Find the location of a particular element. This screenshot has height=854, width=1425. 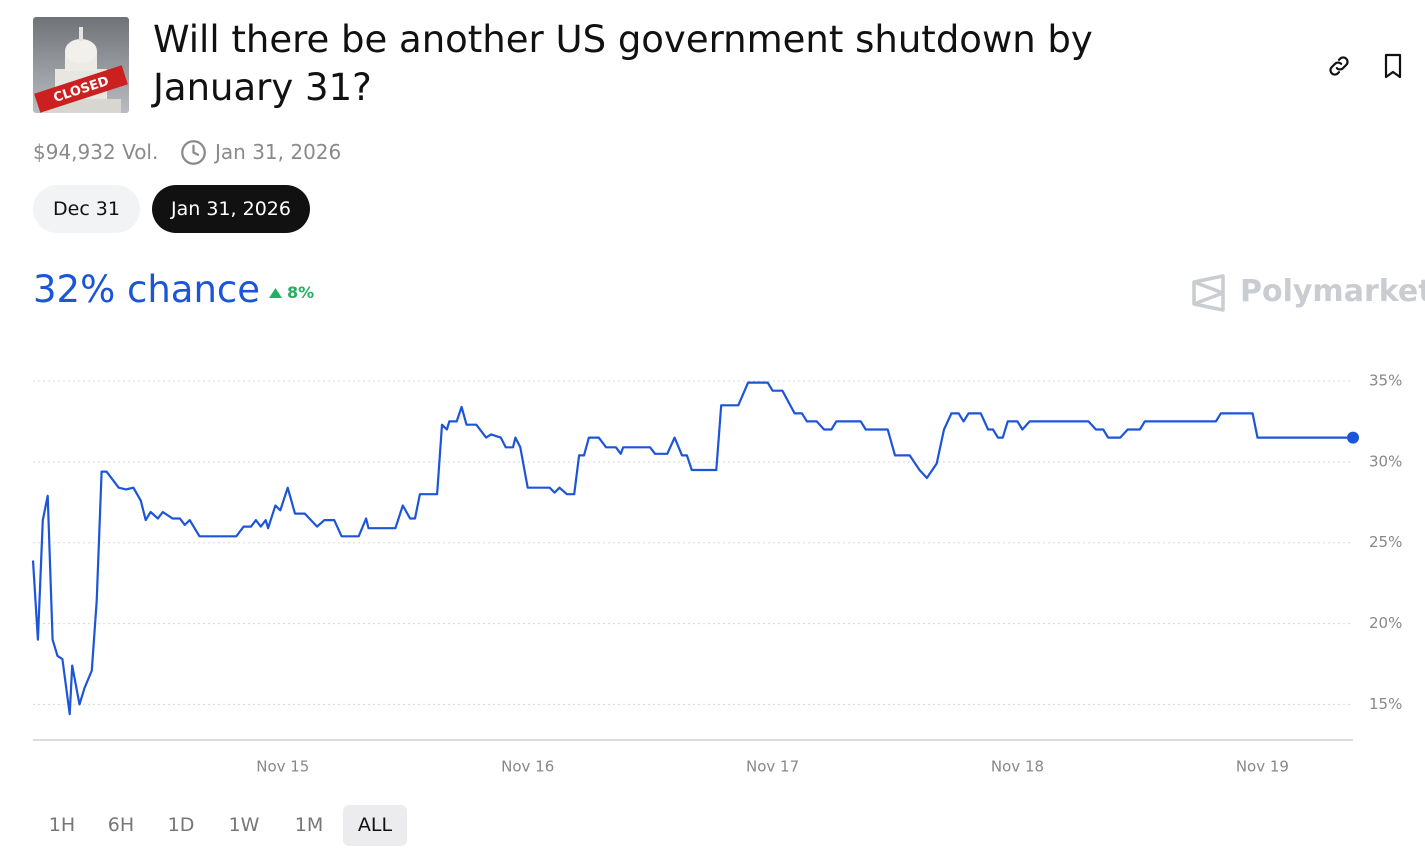

time-range-button: 1W is located at coordinates (244, 825).